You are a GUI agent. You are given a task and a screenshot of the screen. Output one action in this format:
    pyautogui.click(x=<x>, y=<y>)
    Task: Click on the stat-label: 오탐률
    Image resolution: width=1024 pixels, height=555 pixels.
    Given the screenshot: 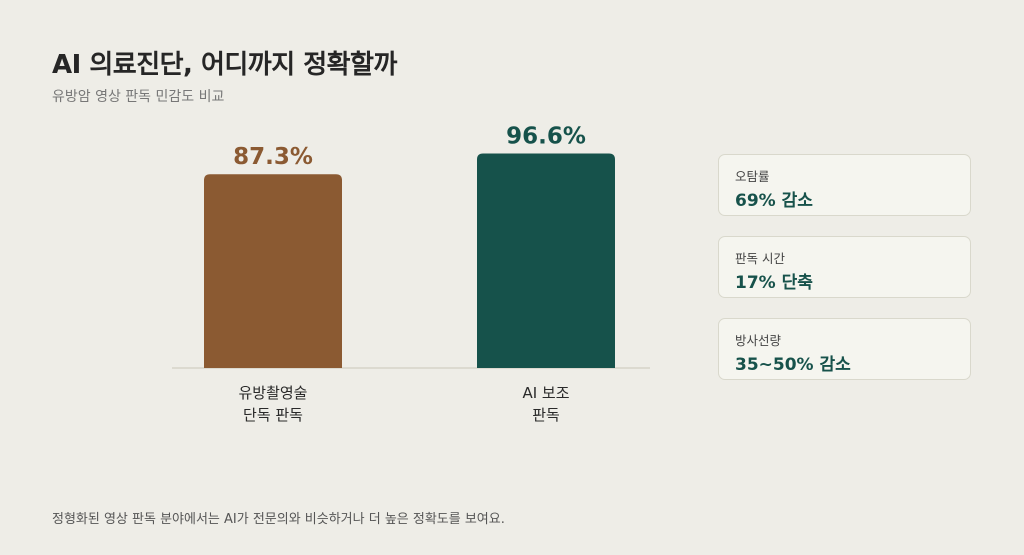 What is the action you would take?
    pyautogui.click(x=752, y=176)
    